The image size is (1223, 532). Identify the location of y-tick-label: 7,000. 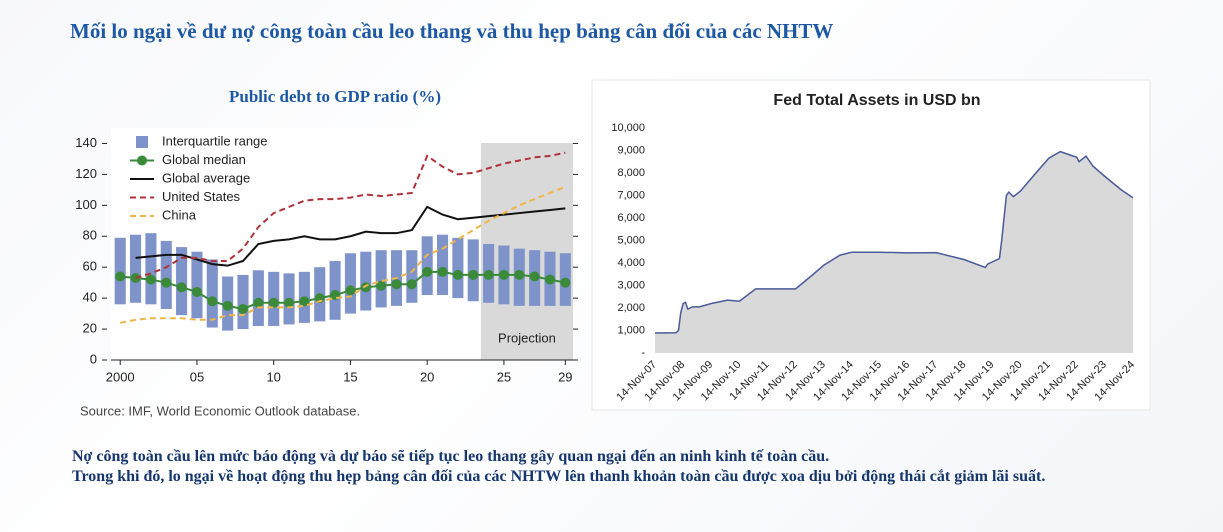
(631, 195).